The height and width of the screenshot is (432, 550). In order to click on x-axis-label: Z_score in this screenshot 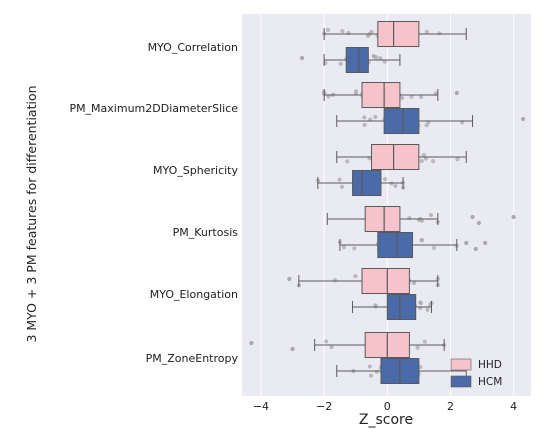, I will do `click(386, 420)`.